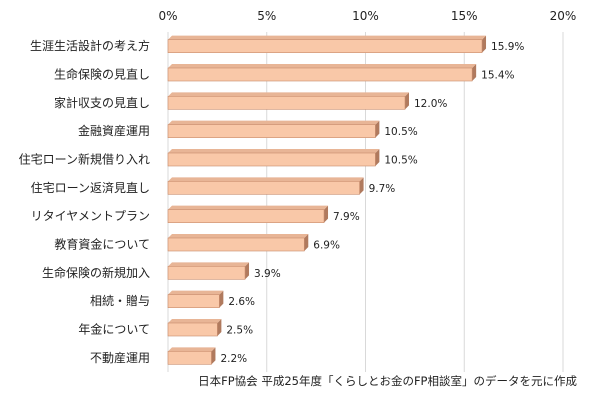 The height and width of the screenshot is (403, 599). Describe the element at coordinates (241, 302) in the screenshot. I see `data-label: 2.6%` at that location.